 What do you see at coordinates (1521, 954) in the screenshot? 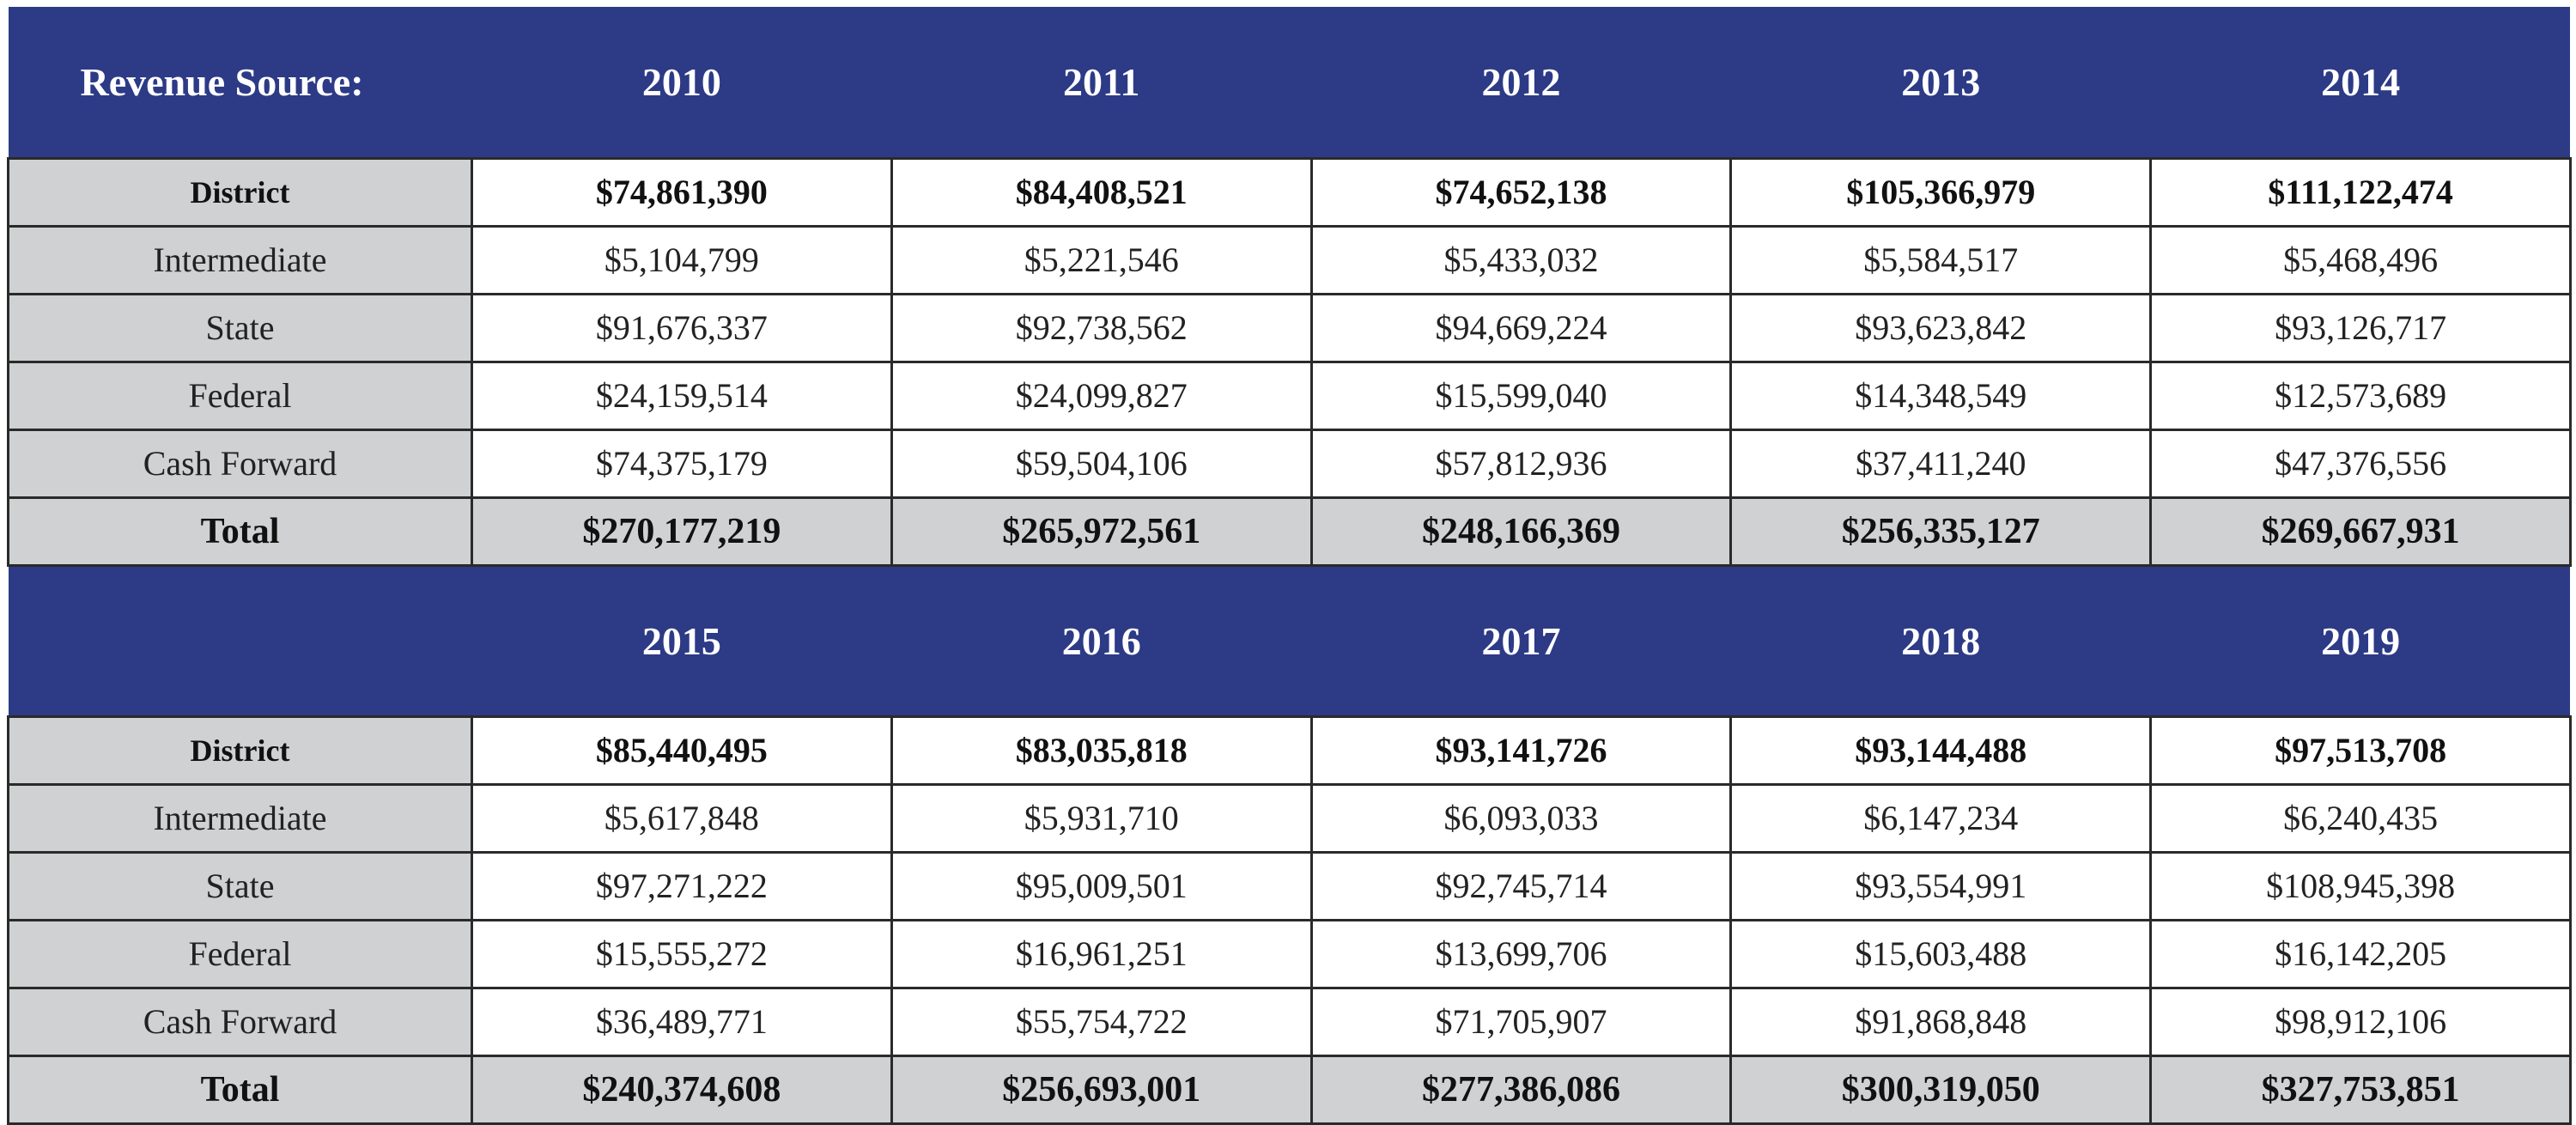
I see `table-cell: $13,699,706` at bounding box center [1521, 954].